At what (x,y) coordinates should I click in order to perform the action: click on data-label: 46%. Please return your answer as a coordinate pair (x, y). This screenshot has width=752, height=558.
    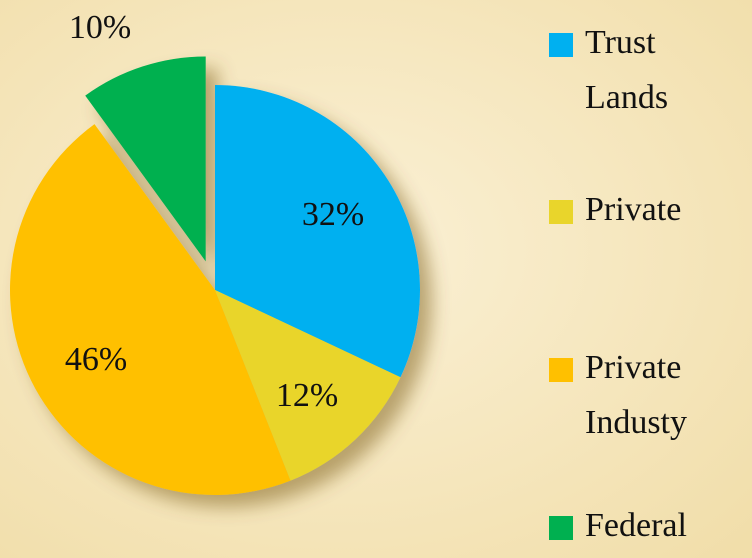
    Looking at the image, I should click on (96, 359).